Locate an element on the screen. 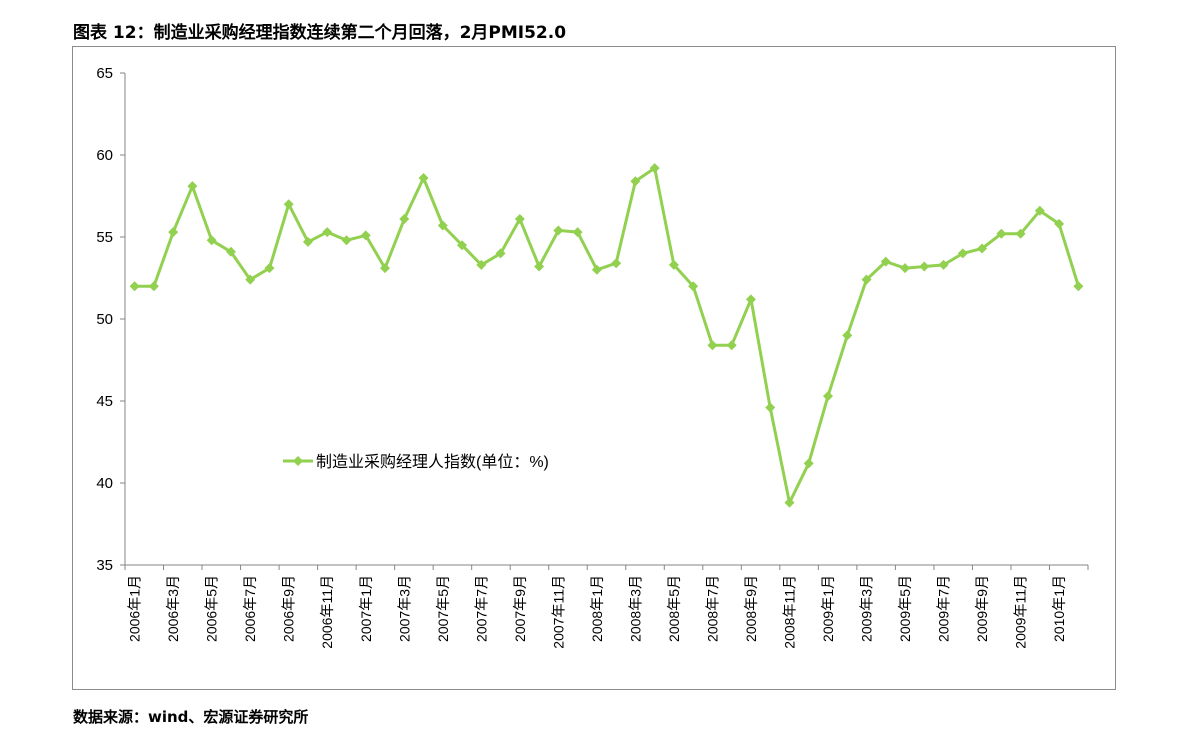 This screenshot has height=747, width=1191. y-tick-label: 60 is located at coordinates (104, 155).